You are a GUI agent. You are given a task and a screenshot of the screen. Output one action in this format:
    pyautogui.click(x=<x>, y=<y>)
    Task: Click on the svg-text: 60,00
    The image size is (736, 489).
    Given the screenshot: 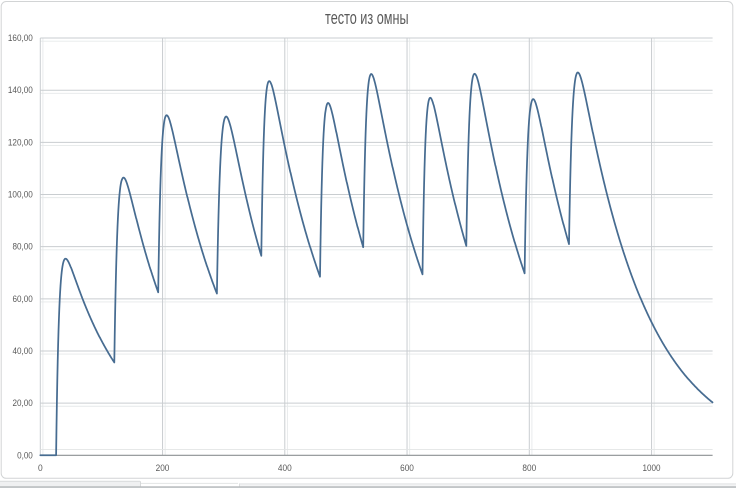 What is the action you would take?
    pyautogui.click(x=23, y=299)
    